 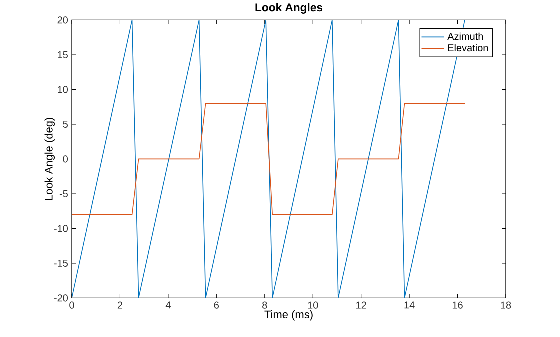 I want to click on y-tick-label: 10, so click(x=63, y=90).